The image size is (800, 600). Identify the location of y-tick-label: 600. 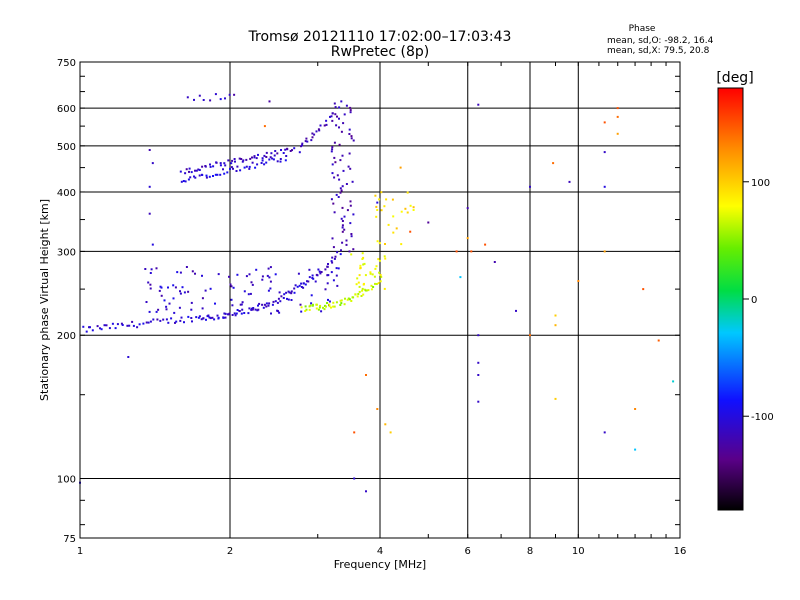
(66, 109).